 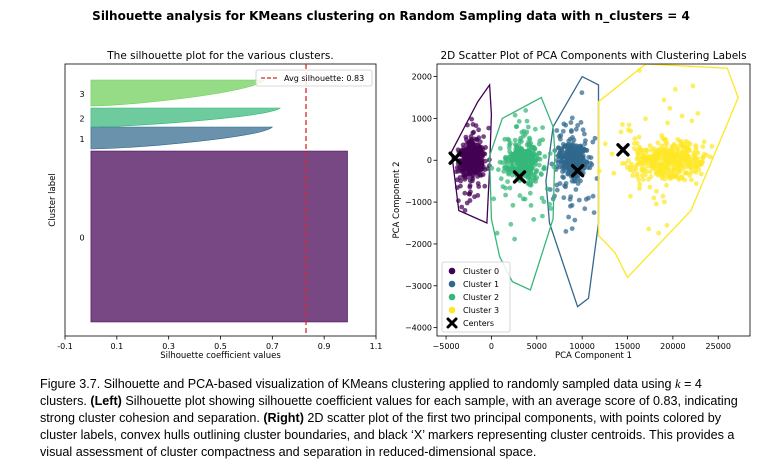 I want to click on silhouette-label-0: 0, so click(x=81, y=238).